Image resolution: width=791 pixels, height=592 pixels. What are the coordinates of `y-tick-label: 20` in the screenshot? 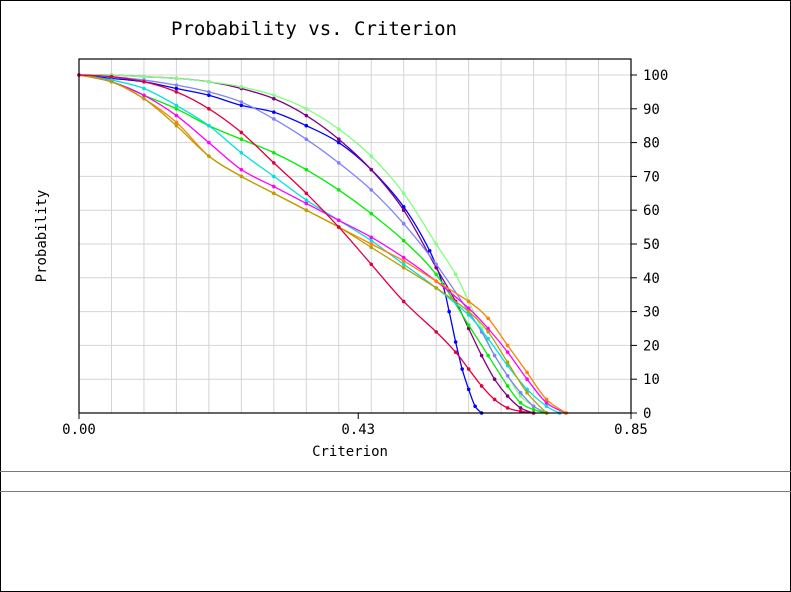 It's located at (651, 346).